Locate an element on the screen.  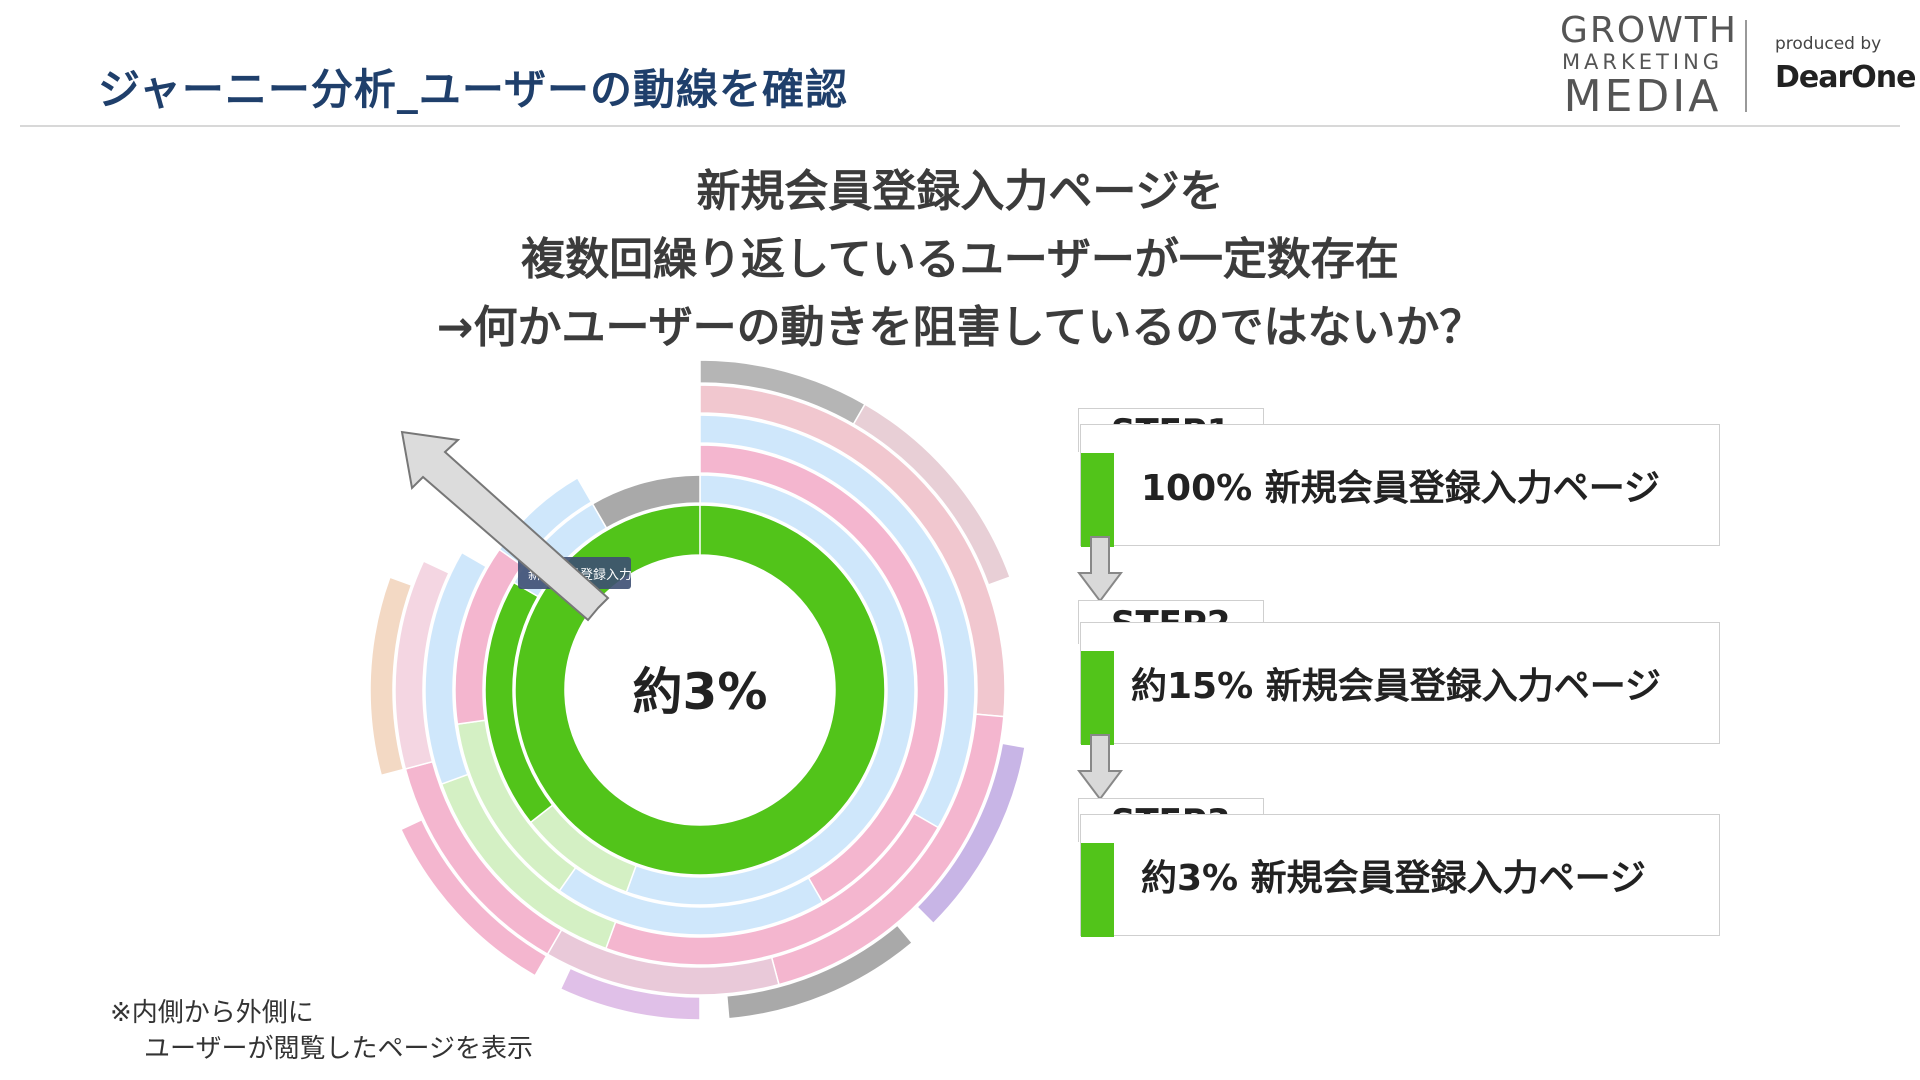
header-divider is located at coordinates (960, 126).